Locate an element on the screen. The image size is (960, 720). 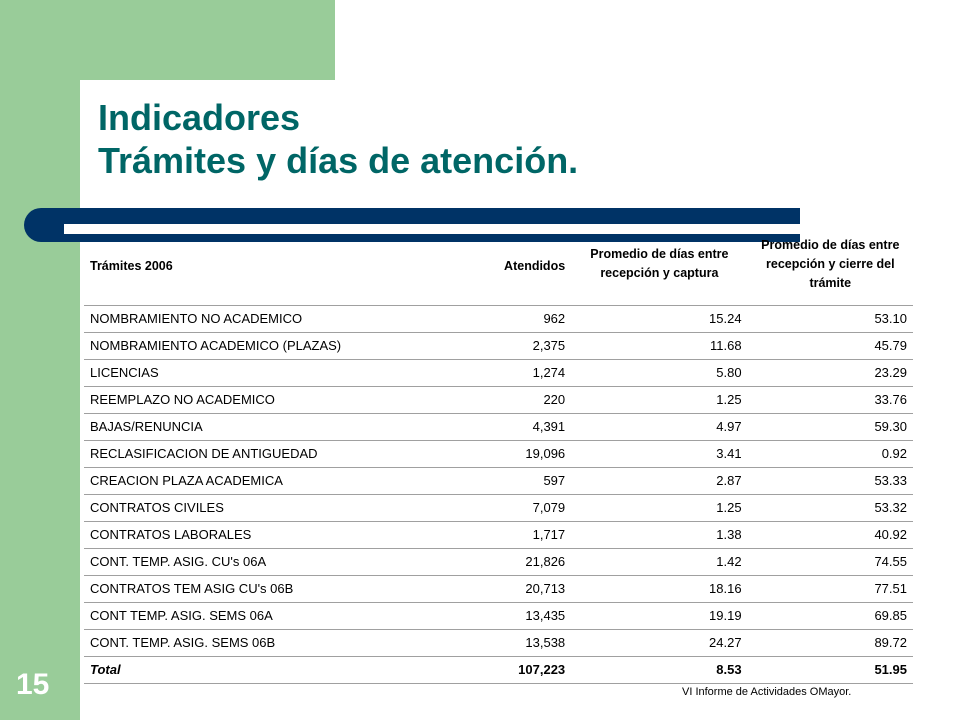
cell-cierre: 74.55 is located at coordinates (830, 562).